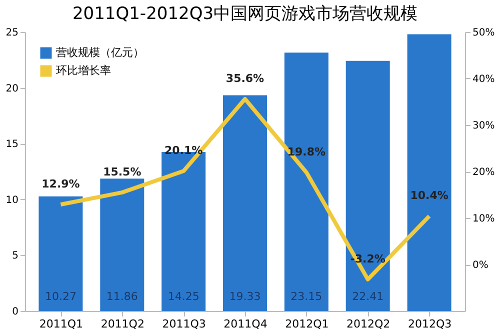  What do you see at coordinates (122, 324) in the screenshot?
I see `x-tick-label: 2011Q2` at bounding box center [122, 324].